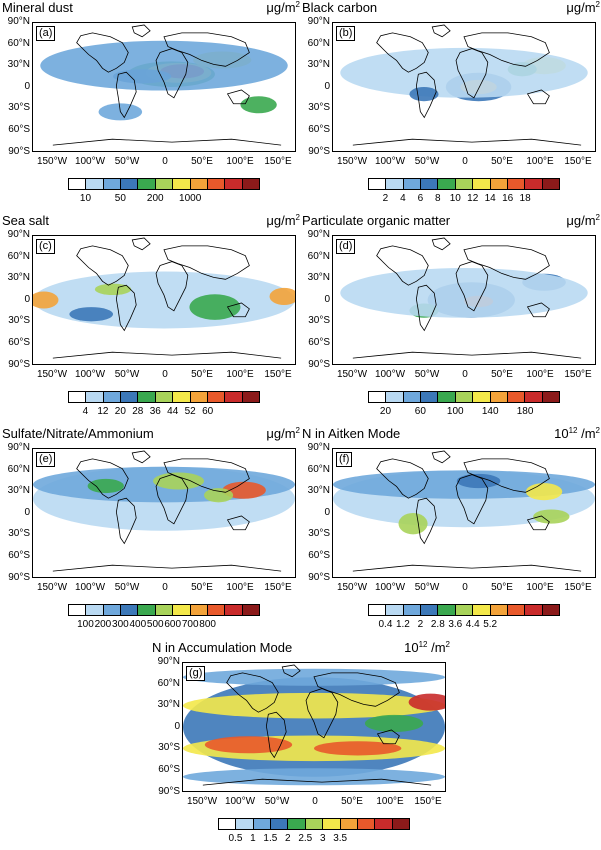 The image size is (601, 850). Describe the element at coordinates (319, 364) in the screenshot. I see `lat-tick-label: 90°S` at that location.